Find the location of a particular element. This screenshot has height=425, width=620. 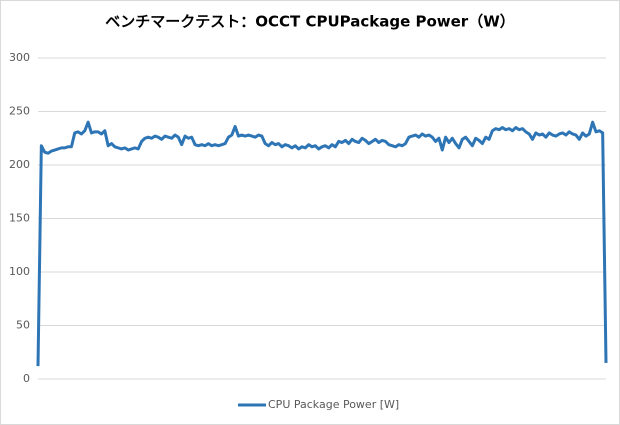

y-tick-label: 0 is located at coordinates (26, 378).